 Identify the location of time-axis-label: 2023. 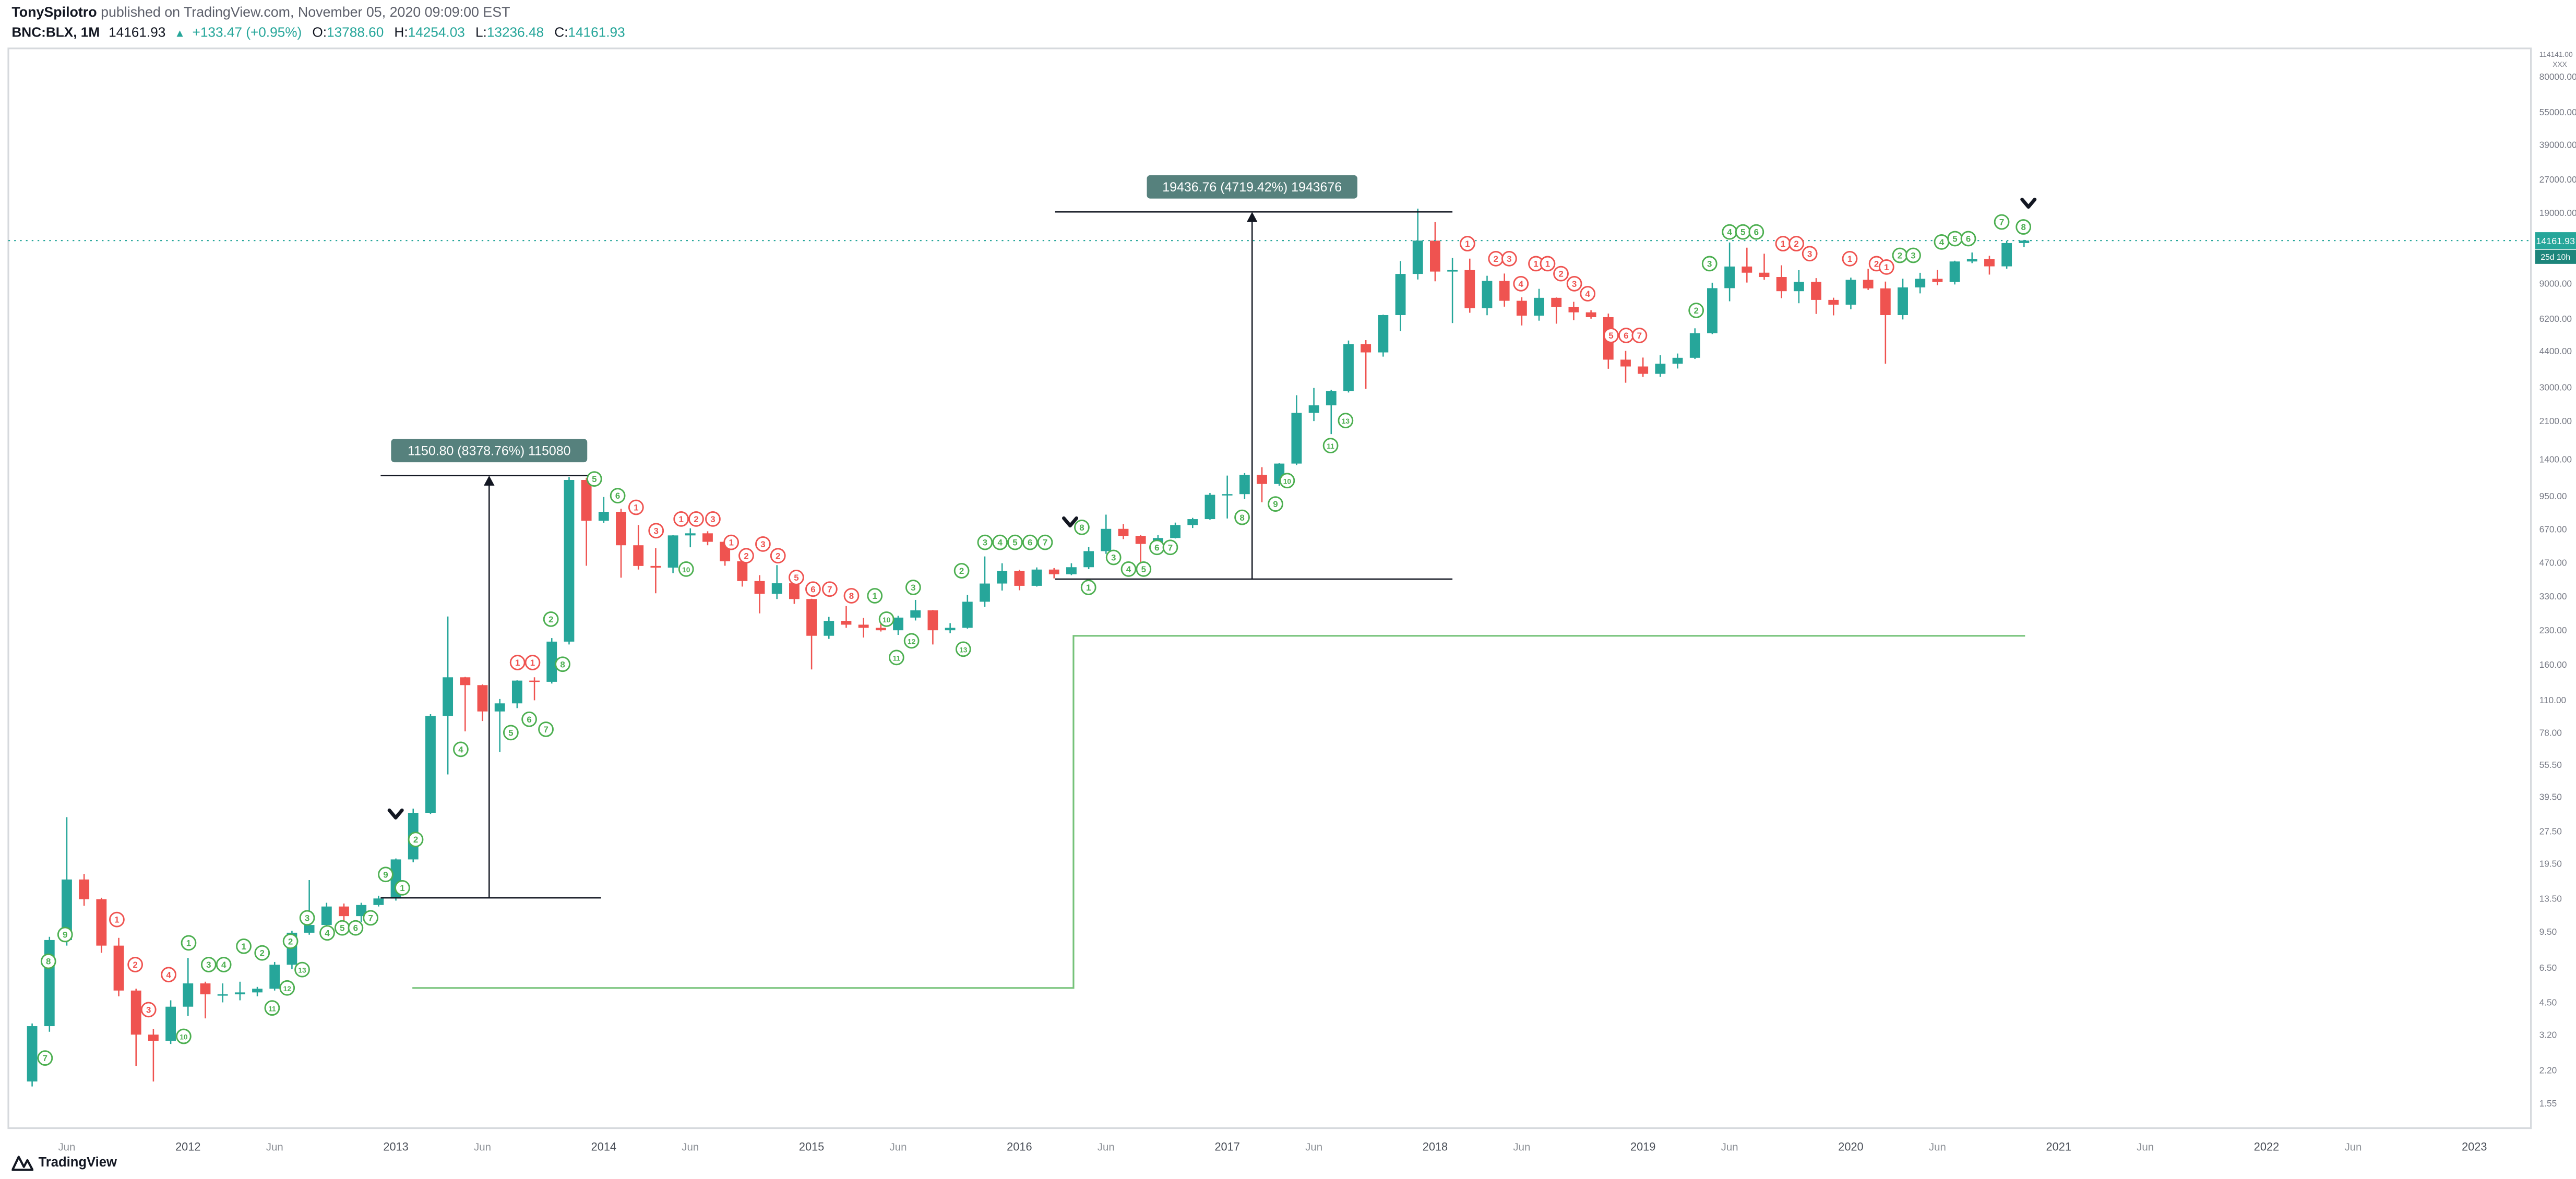
(2474, 1146).